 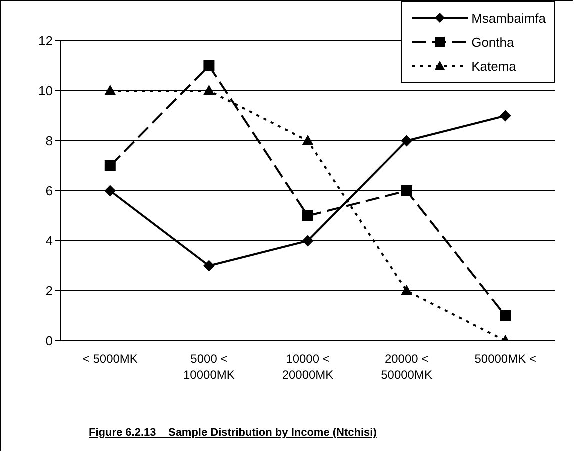 What do you see at coordinates (49, 191) in the screenshot?
I see `y-tick-label: 6` at bounding box center [49, 191].